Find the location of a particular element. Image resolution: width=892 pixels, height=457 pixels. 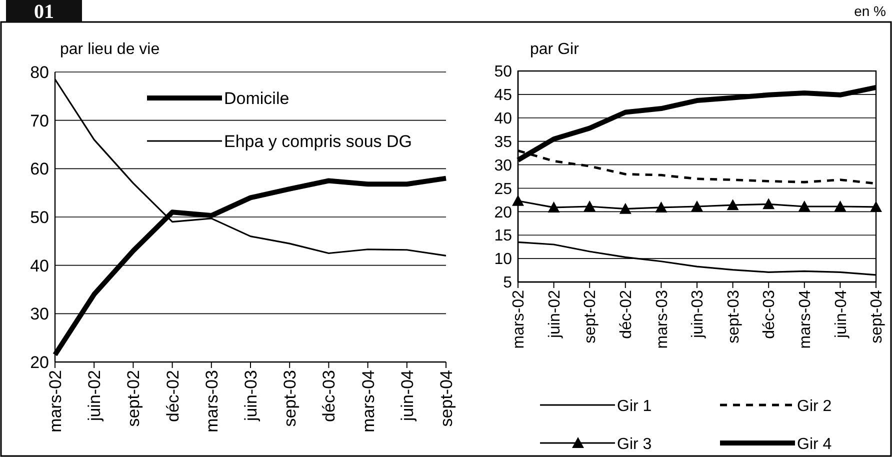

legend-label: Gir 2 is located at coordinates (814, 406).